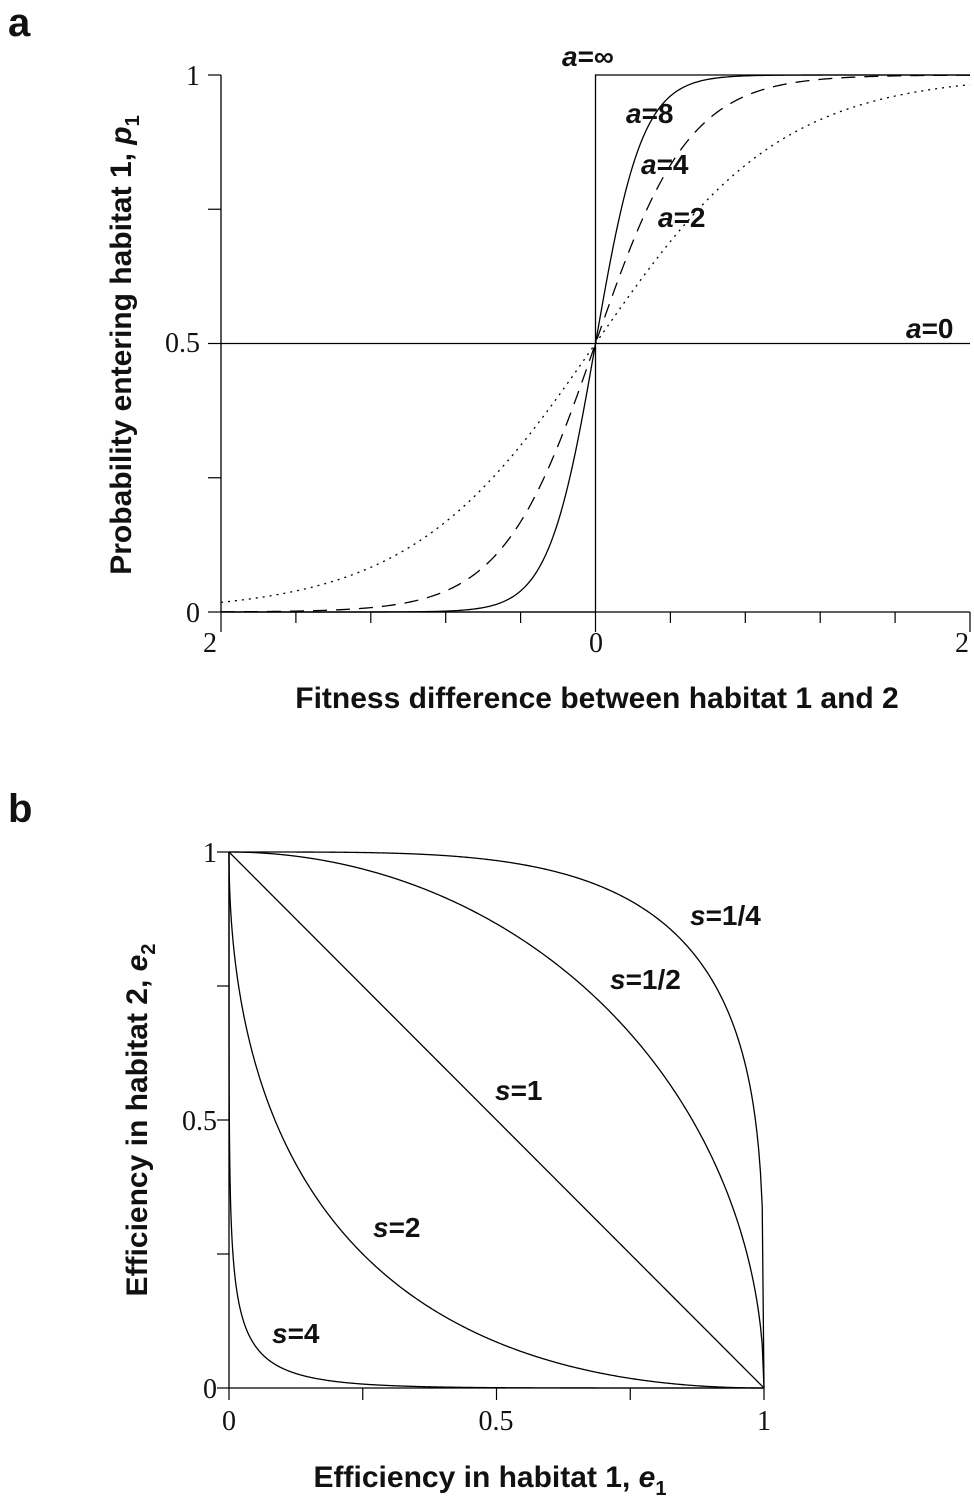 The width and height of the screenshot is (974, 1502). I want to click on panel-a-y-tick-label-0: 0, so click(193, 613).